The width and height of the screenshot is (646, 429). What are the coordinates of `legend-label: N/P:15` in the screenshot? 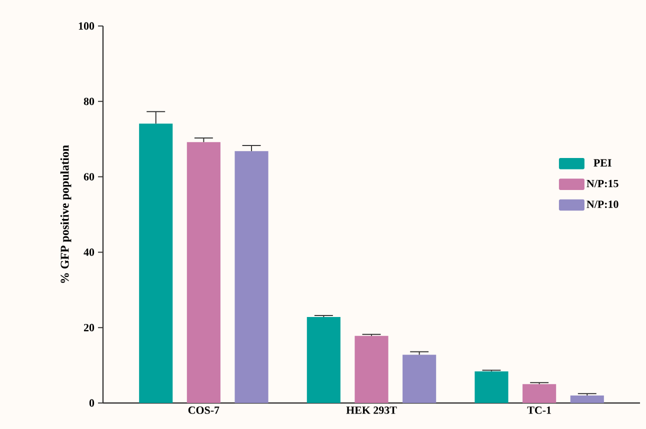 It's located at (602, 184).